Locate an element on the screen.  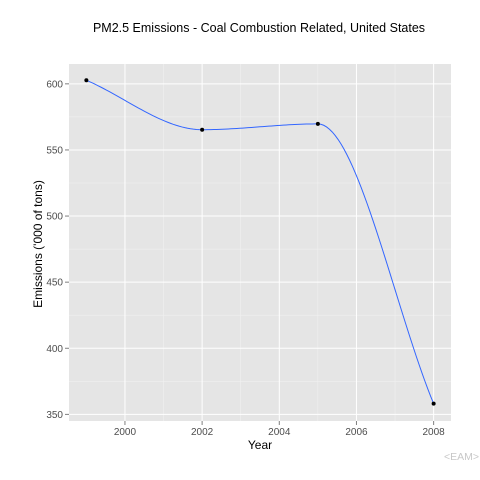
x-tick-label: 2002 is located at coordinates (202, 432).